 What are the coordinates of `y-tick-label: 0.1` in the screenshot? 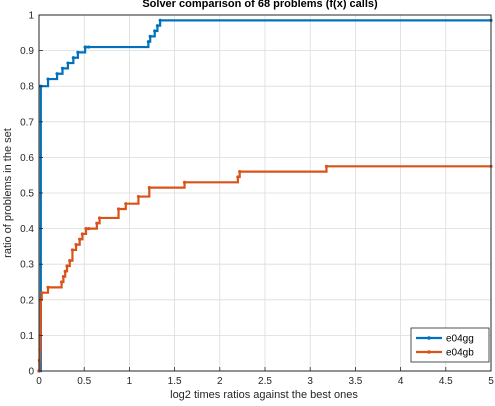 It's located at (27, 336).